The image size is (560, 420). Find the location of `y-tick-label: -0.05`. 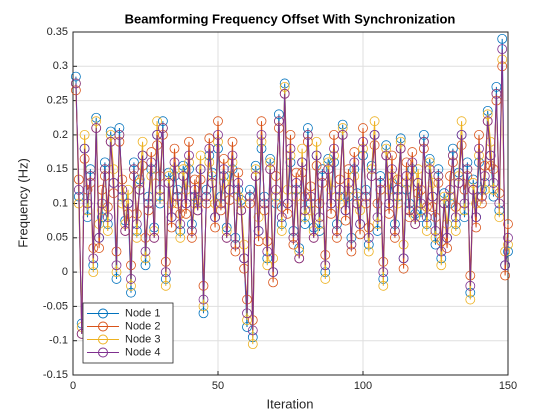

y-tick-label: -0.05 is located at coordinates (55, 306).